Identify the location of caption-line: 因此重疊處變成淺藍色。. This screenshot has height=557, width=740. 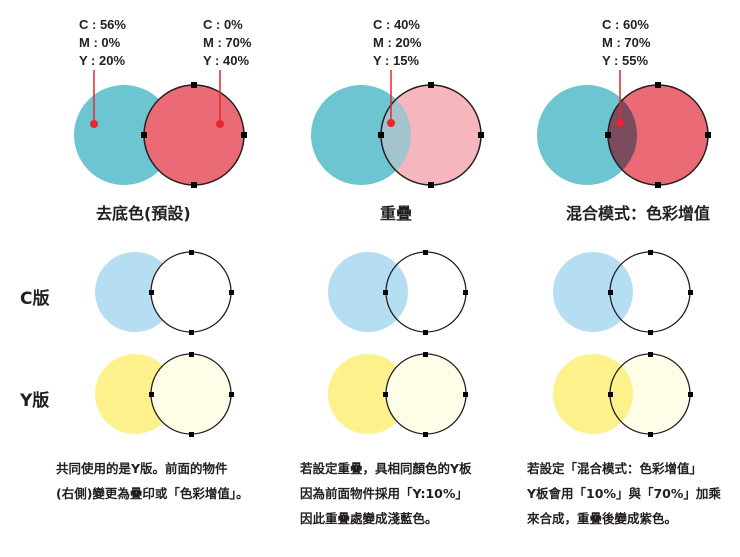
(369, 518).